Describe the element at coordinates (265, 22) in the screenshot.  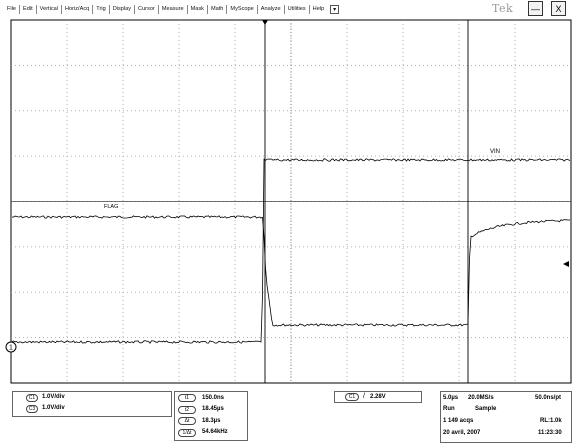
I see `trigger-position-marker` at that location.